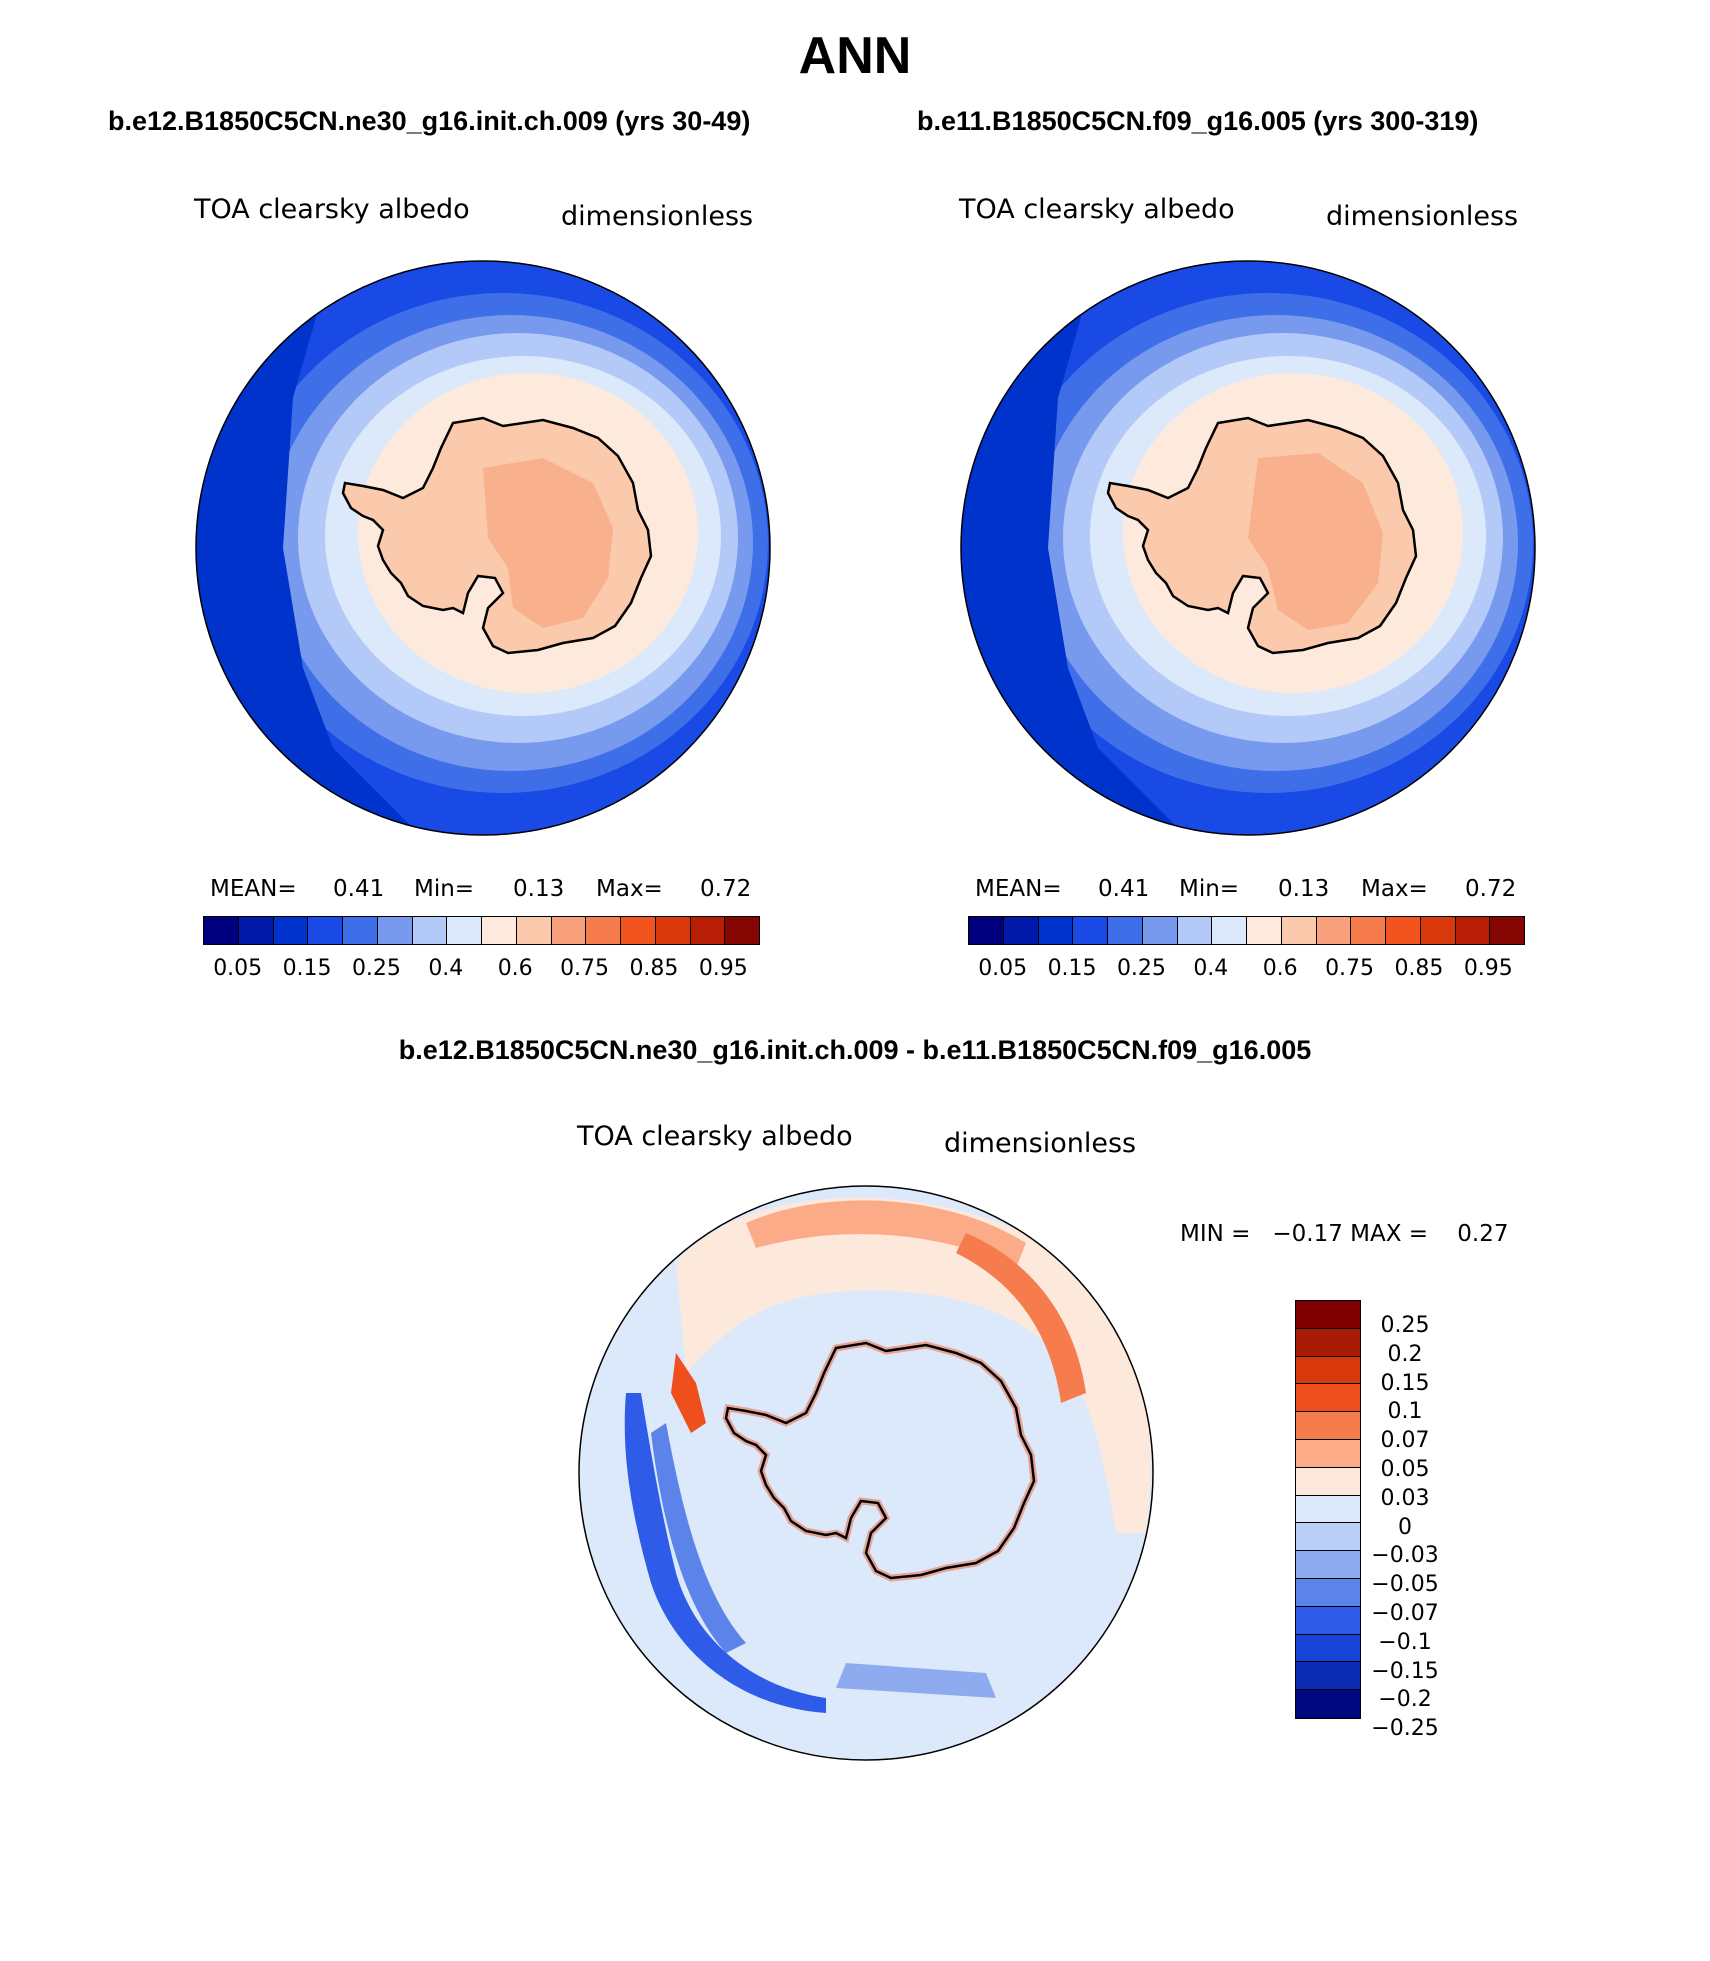 This screenshot has height=1961, width=1710. What do you see at coordinates (1405, 1671) in the screenshot?
I see `colorbar-tick-label: −0.15` at bounding box center [1405, 1671].